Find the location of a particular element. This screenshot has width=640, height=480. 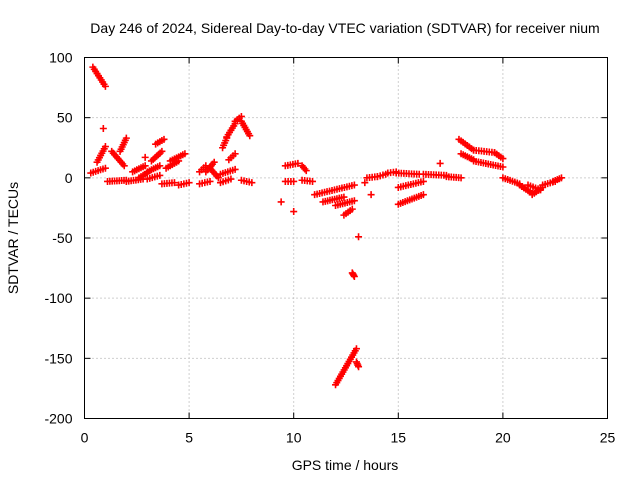

x-tick-label: 20 is located at coordinates (503, 438).